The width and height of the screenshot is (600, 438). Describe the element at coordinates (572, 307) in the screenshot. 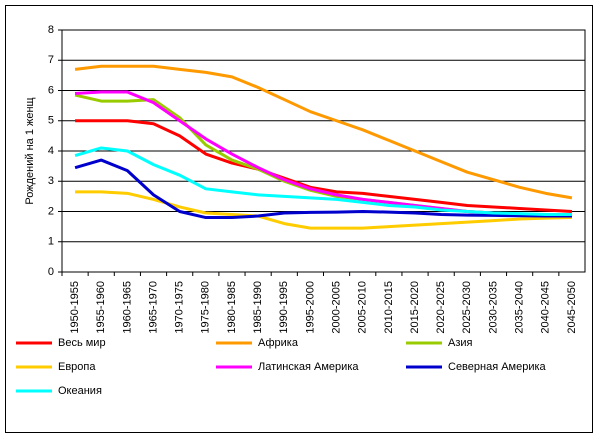

I see `x-tick-label: 2045-2050` at that location.